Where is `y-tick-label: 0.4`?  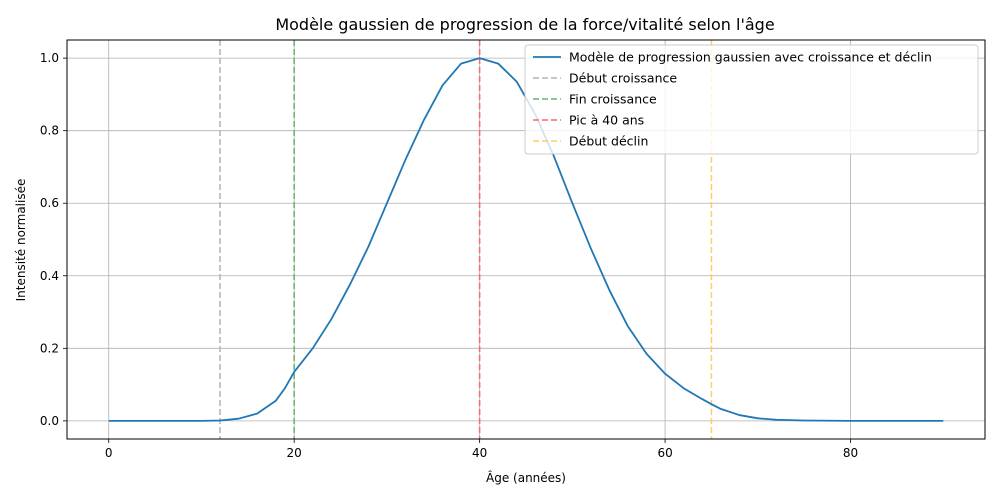 y-tick-label: 0.4 is located at coordinates (49, 276).